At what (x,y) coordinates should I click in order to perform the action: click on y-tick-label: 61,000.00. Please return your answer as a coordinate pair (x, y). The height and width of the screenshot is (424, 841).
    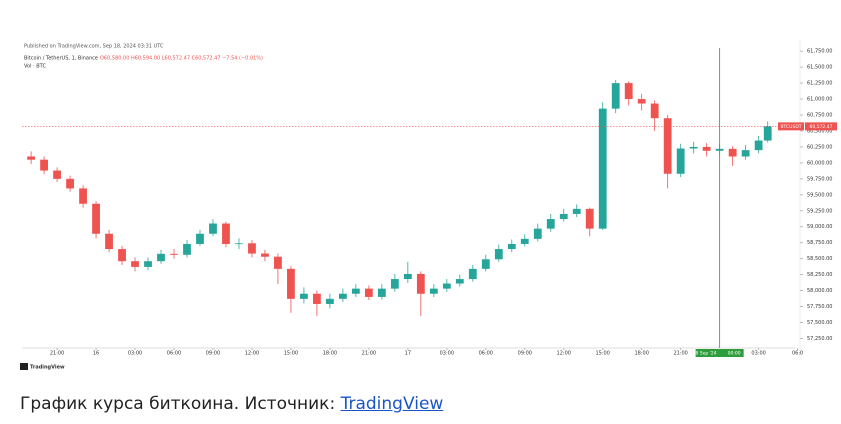
    Looking at the image, I should click on (819, 100).